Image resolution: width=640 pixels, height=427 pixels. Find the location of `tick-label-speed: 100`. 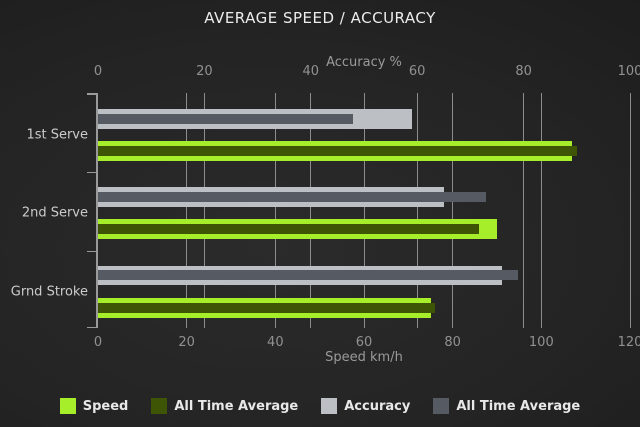

tick-label-speed: 100 is located at coordinates (541, 342).